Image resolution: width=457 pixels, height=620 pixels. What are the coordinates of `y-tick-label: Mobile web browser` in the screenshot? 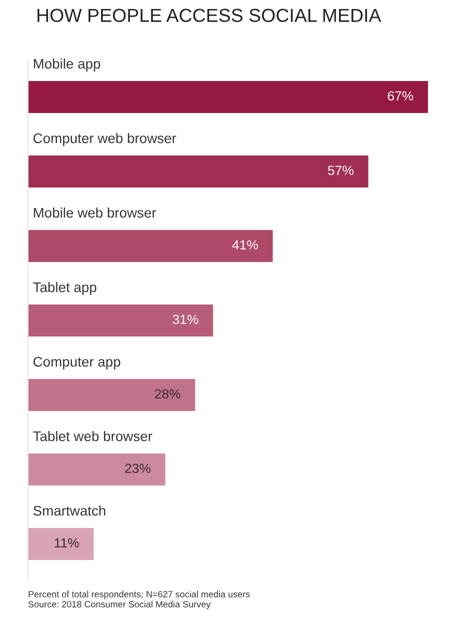 It's located at (95, 212).